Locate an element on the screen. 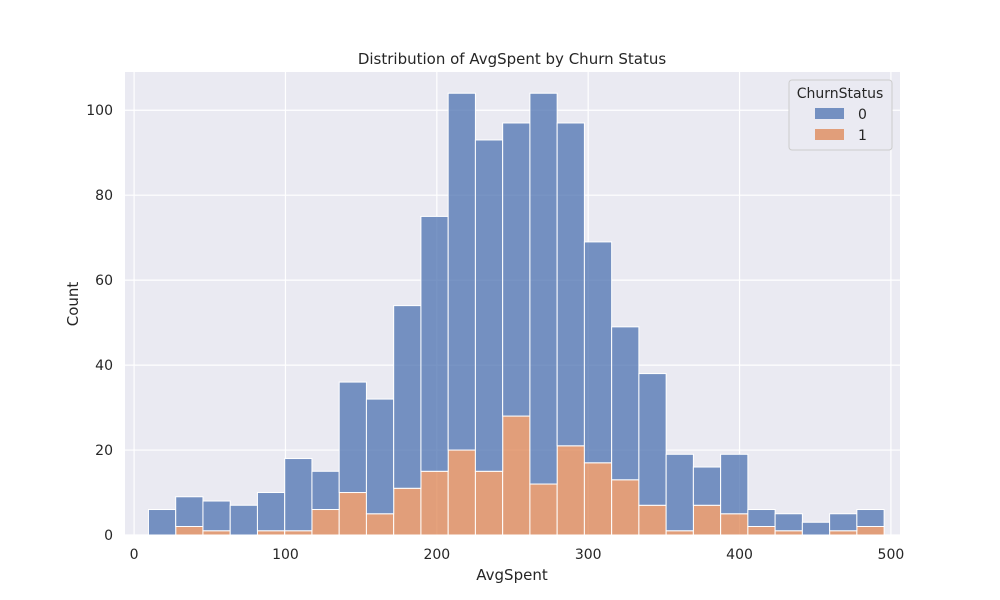 Image resolution: width=1000 pixels, height=600 pixels. y-axis-title: Count is located at coordinates (73, 304).